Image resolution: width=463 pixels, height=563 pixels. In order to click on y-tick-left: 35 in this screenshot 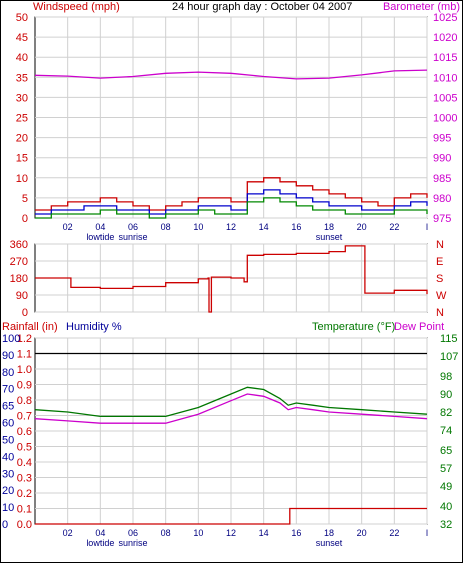, I will do `click(22, 78)`.